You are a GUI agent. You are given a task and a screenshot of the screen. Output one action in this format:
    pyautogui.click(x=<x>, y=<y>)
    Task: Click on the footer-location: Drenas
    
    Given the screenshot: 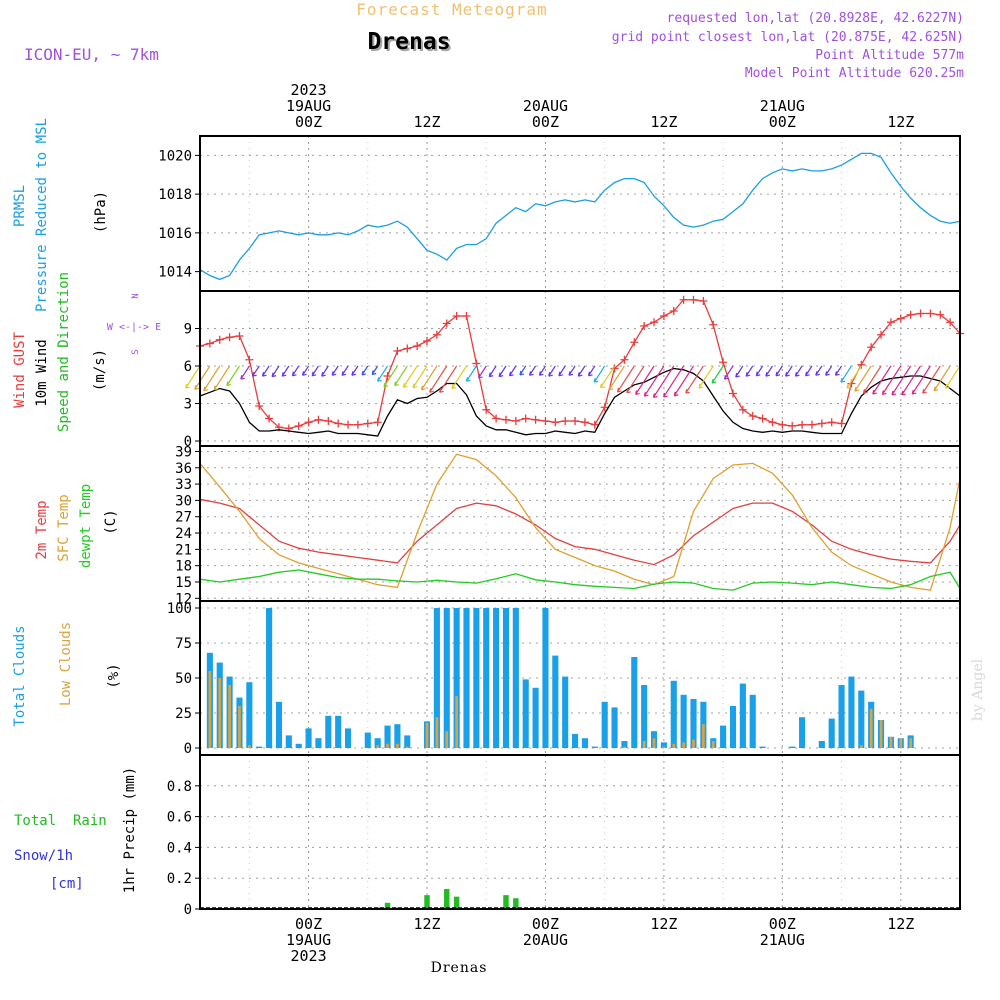 What is the action you would take?
    pyautogui.click(x=459, y=968)
    